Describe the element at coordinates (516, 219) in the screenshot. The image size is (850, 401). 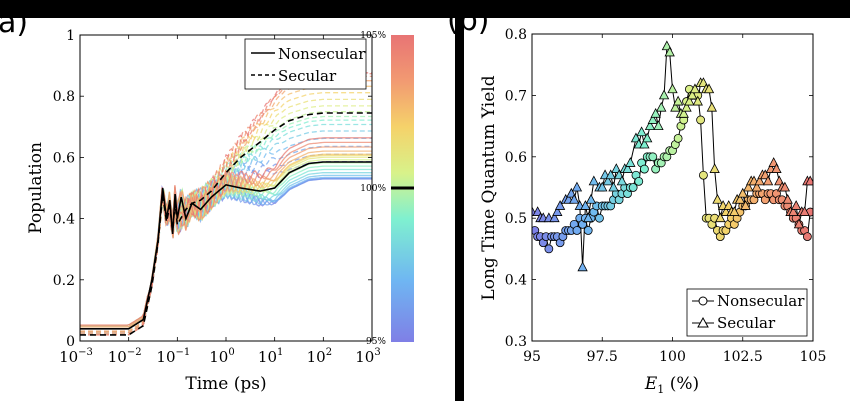
I see `y-tick-label: 0.5` at that location.